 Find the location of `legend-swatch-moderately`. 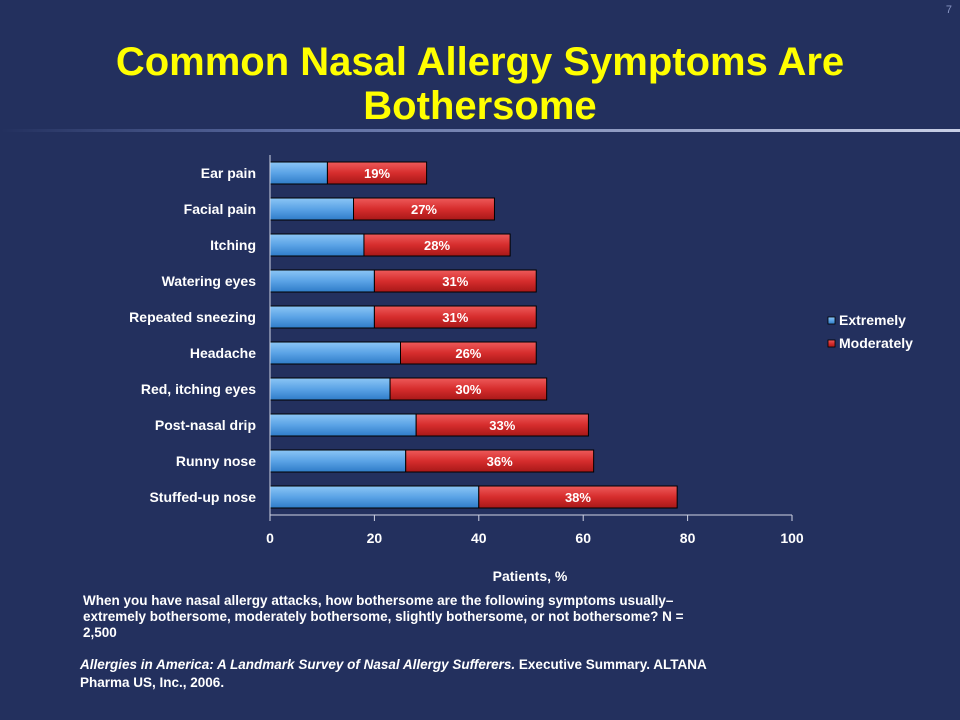

legend-swatch-moderately is located at coordinates (831, 343).